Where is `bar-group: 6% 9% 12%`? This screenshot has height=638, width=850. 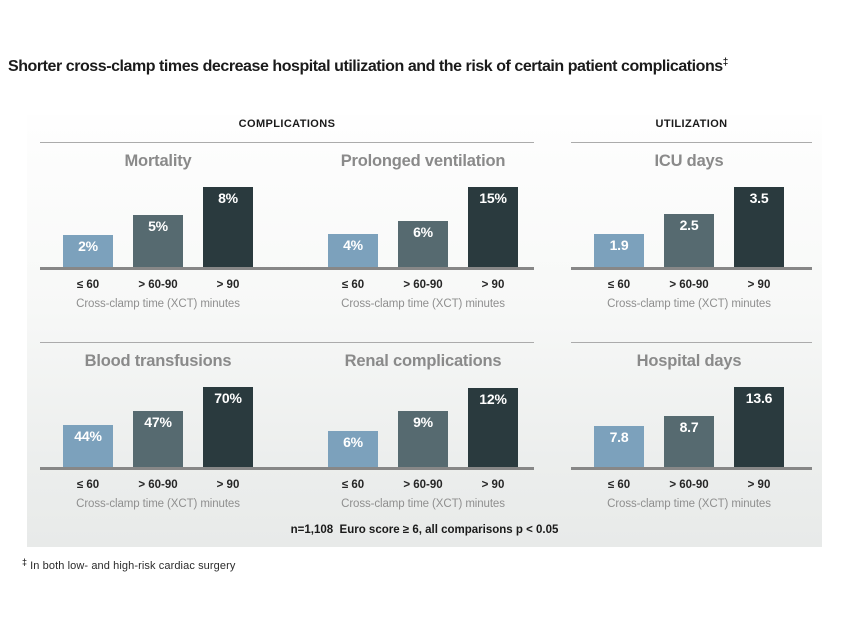 bar-group: 6% 9% 12% is located at coordinates (423, 427).